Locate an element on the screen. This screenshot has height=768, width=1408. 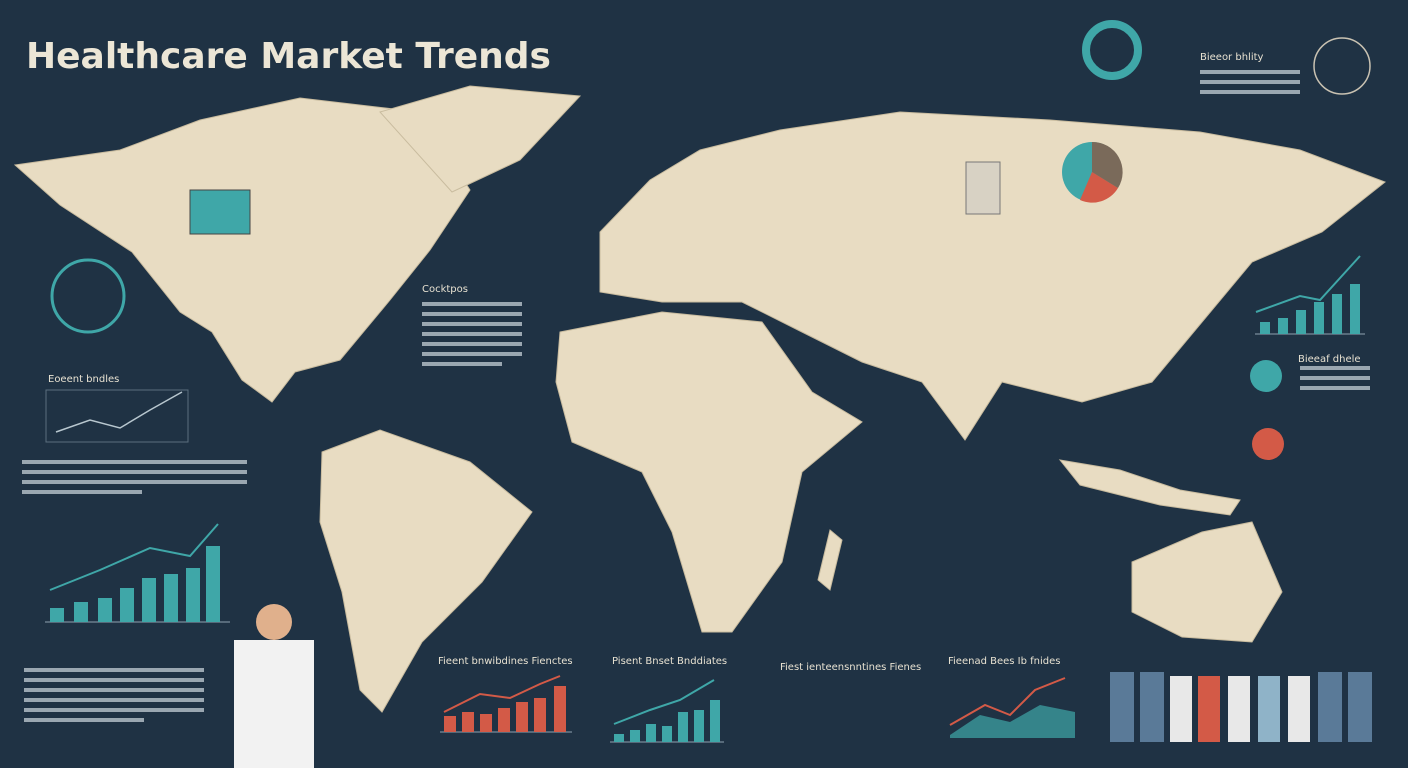
south-america is located at coordinates (426, 571).